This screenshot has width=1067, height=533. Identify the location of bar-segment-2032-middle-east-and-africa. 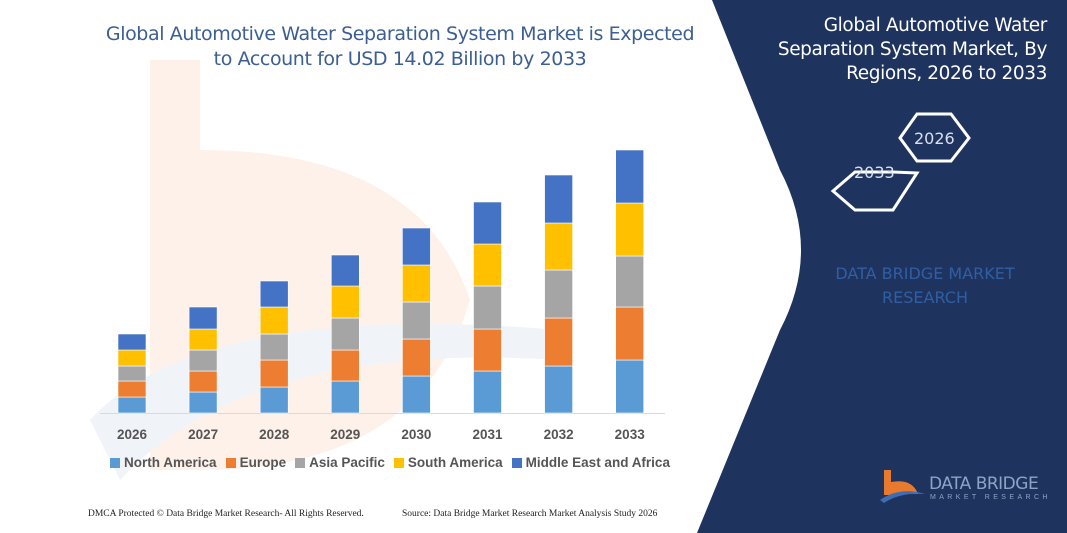
(558, 199).